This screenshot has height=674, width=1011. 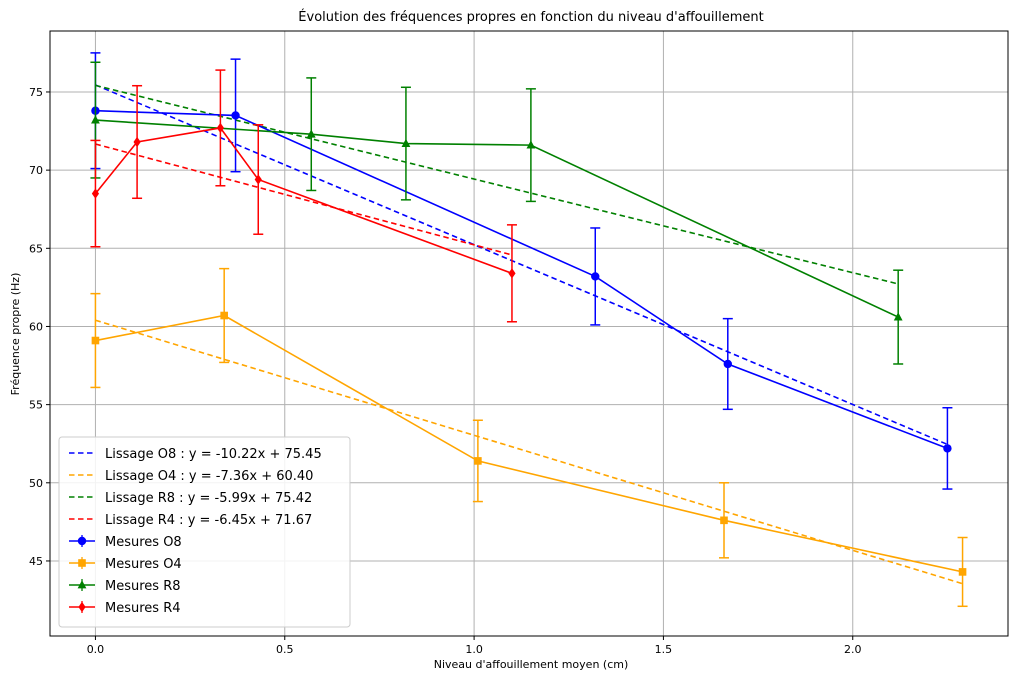 What do you see at coordinates (96, 649) in the screenshot?
I see `x-tick-label: 0.0` at bounding box center [96, 649].